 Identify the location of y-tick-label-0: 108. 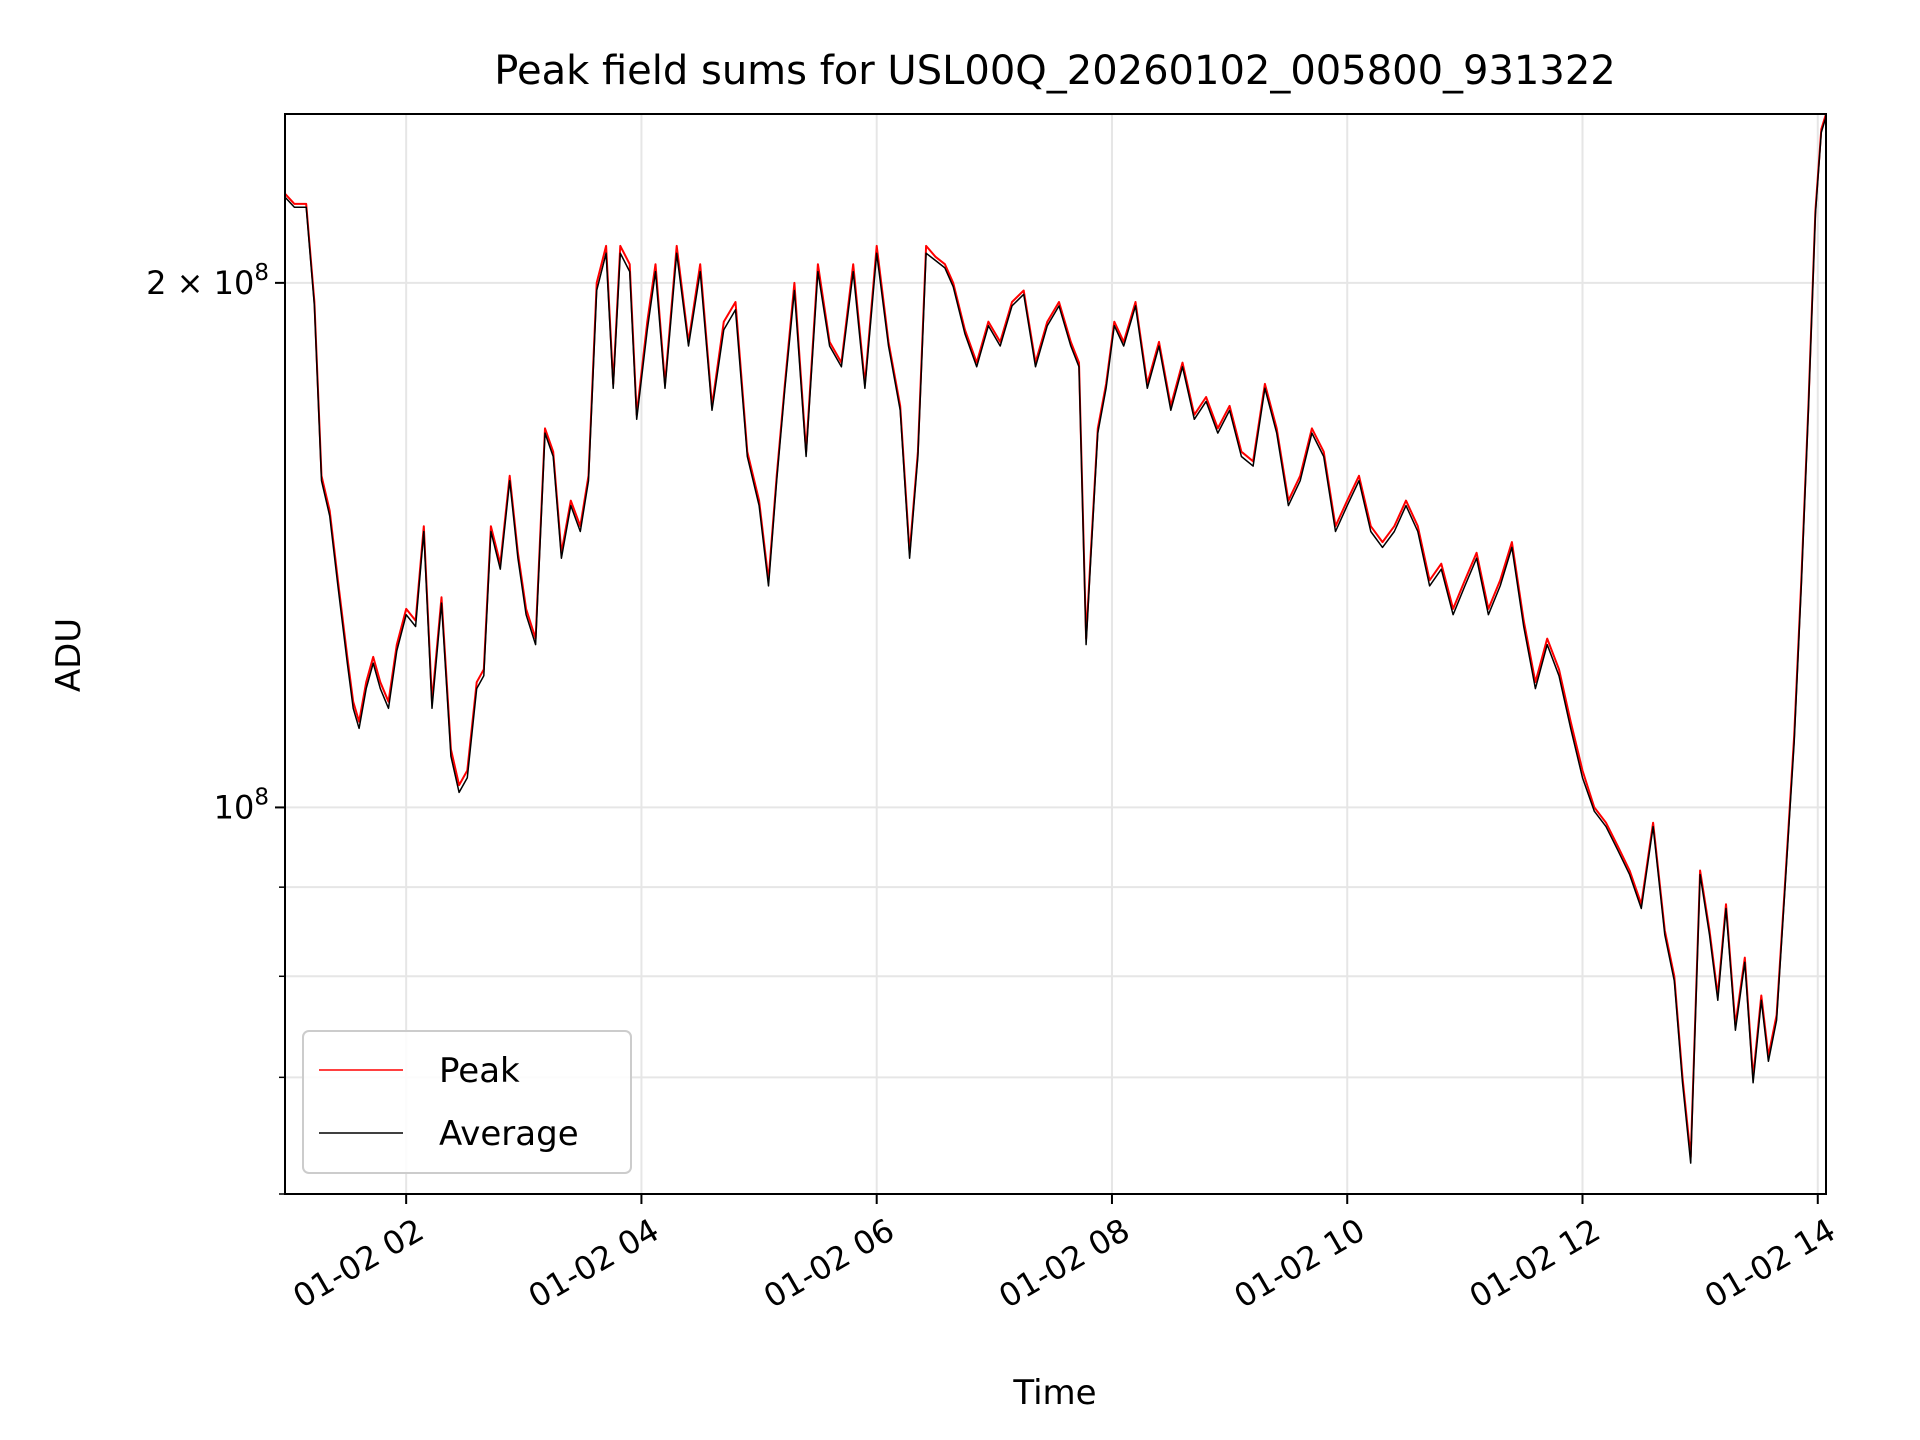
(241, 805).